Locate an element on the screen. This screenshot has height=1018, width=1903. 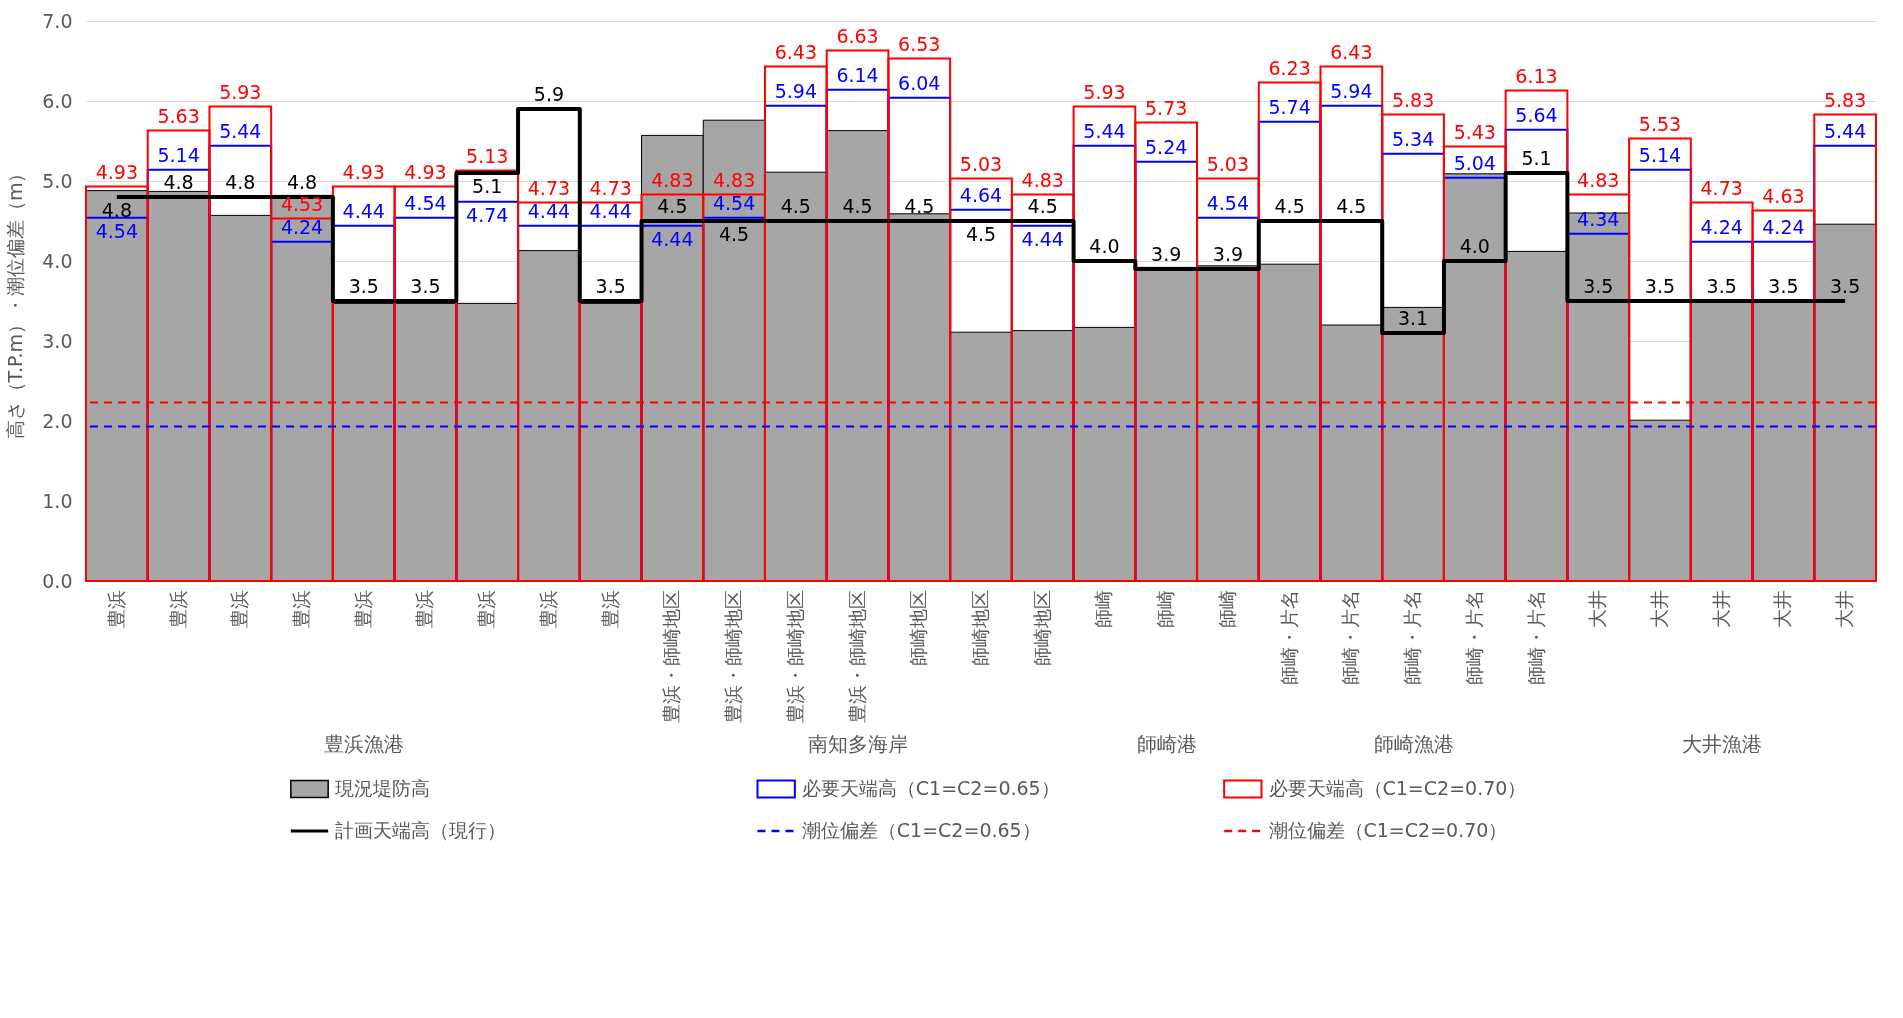
legend-label: 必要天端高（C1=C2=0.70） is located at coordinates (1397, 788).